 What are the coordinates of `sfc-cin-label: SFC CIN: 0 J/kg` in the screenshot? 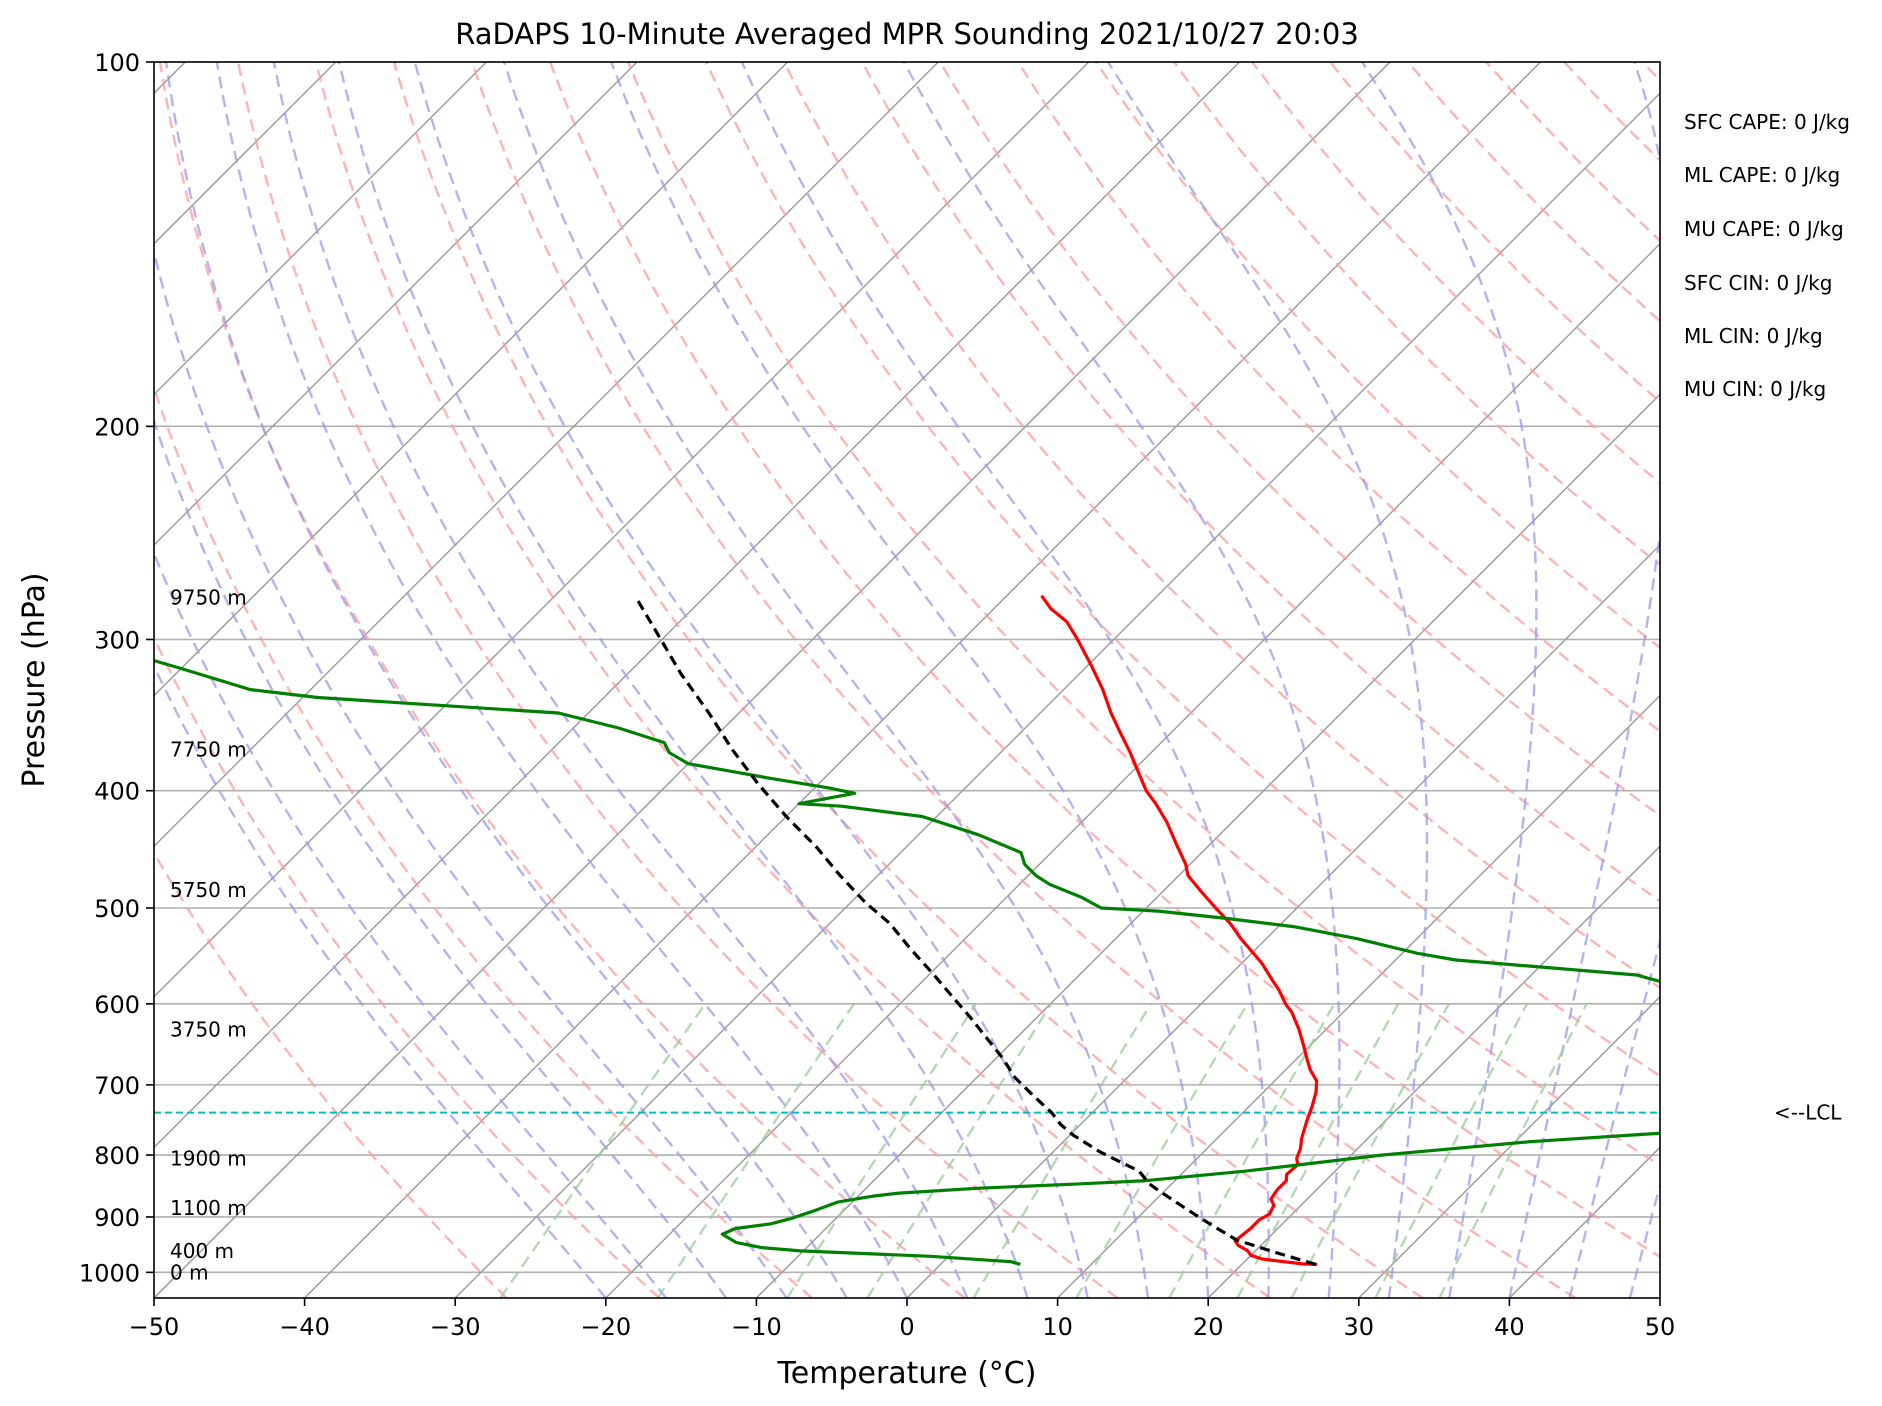 It's located at (1758, 283).